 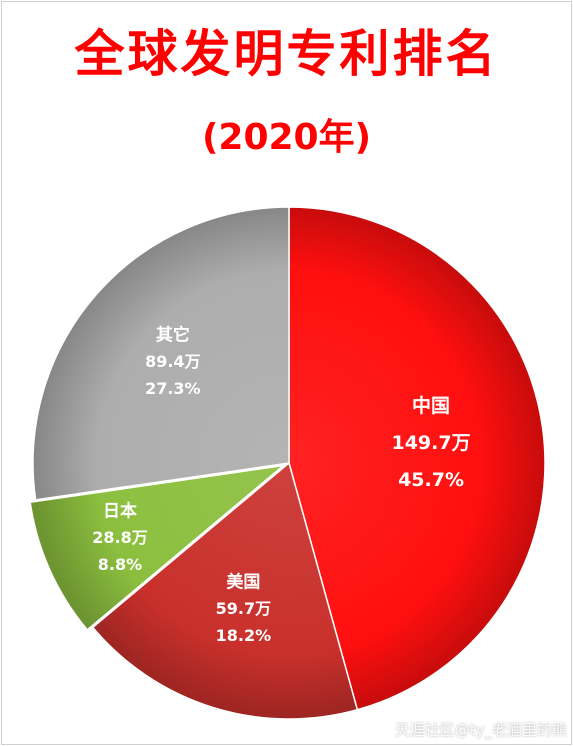 I want to click on slice-name-3: 其它, so click(x=173, y=335).